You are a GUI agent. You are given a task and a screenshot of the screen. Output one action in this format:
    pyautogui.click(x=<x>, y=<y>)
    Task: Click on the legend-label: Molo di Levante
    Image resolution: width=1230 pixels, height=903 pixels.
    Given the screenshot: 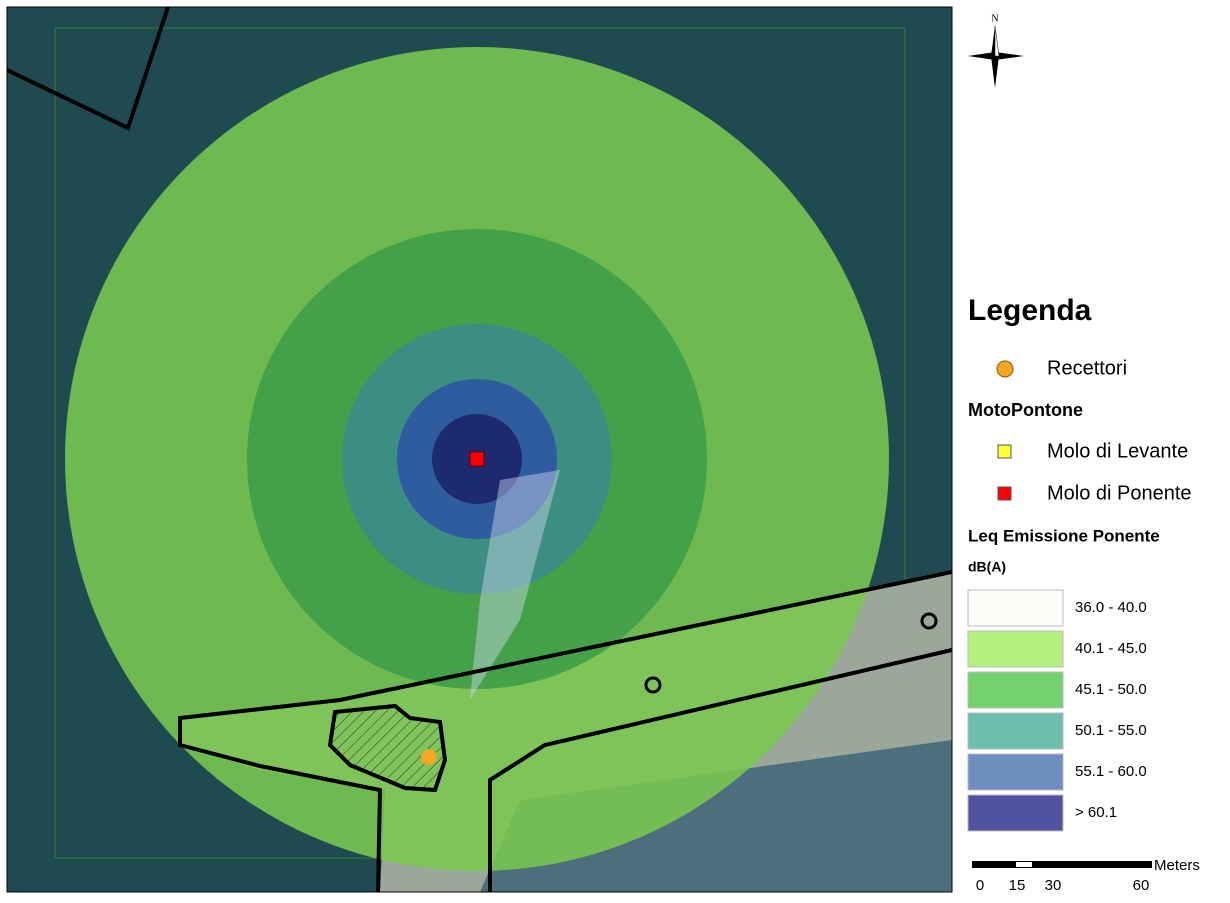 What is the action you would take?
    pyautogui.click(x=1117, y=451)
    